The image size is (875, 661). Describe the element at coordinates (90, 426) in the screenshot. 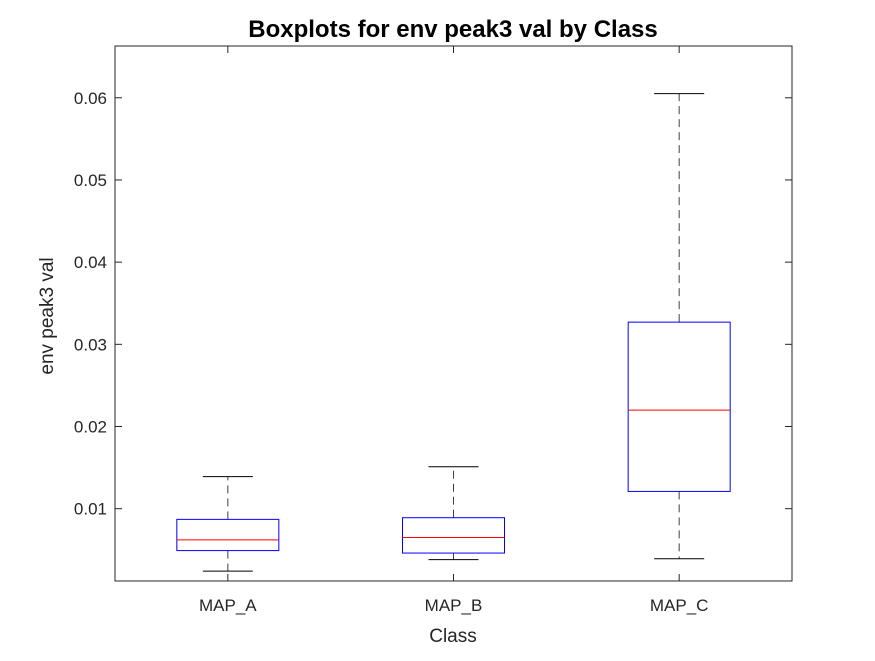

I see `y-tick-label: 0.02` at that location.